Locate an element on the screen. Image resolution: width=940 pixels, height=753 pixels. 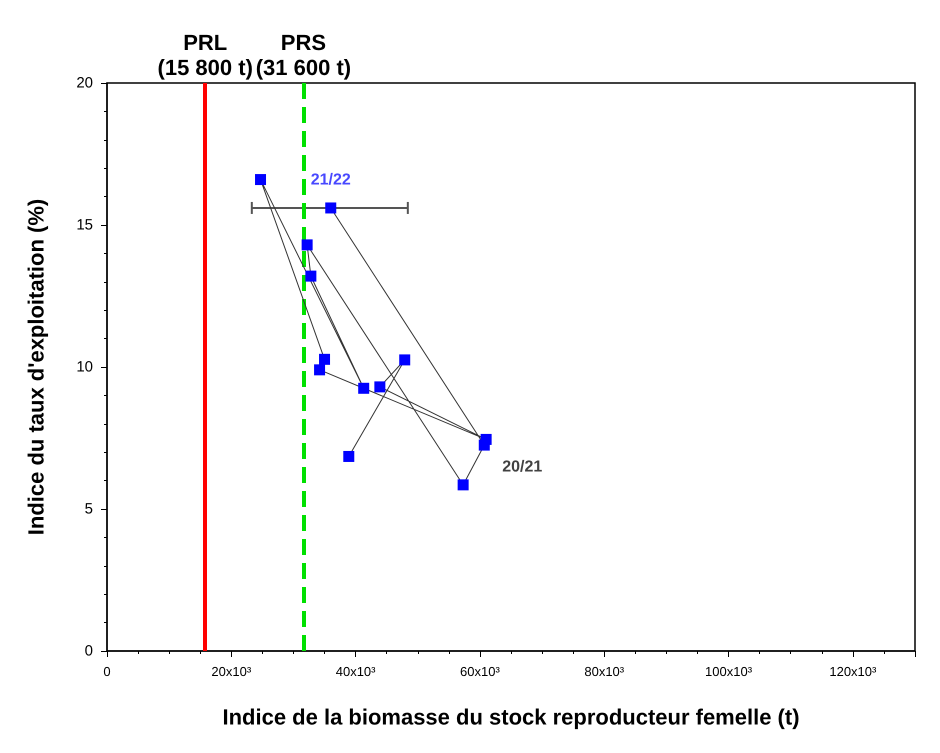
x-tick-label: 40x10³ is located at coordinates (356, 671).